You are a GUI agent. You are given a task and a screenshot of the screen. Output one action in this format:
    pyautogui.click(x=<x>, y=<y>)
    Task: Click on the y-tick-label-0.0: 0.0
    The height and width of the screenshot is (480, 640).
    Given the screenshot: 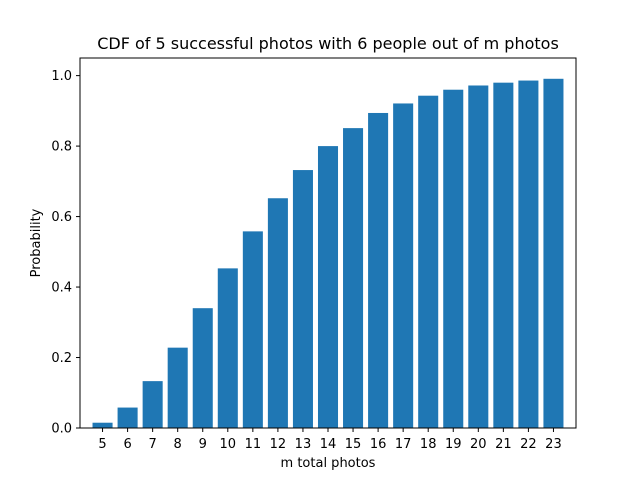 What is the action you would take?
    pyautogui.click(x=61, y=429)
    